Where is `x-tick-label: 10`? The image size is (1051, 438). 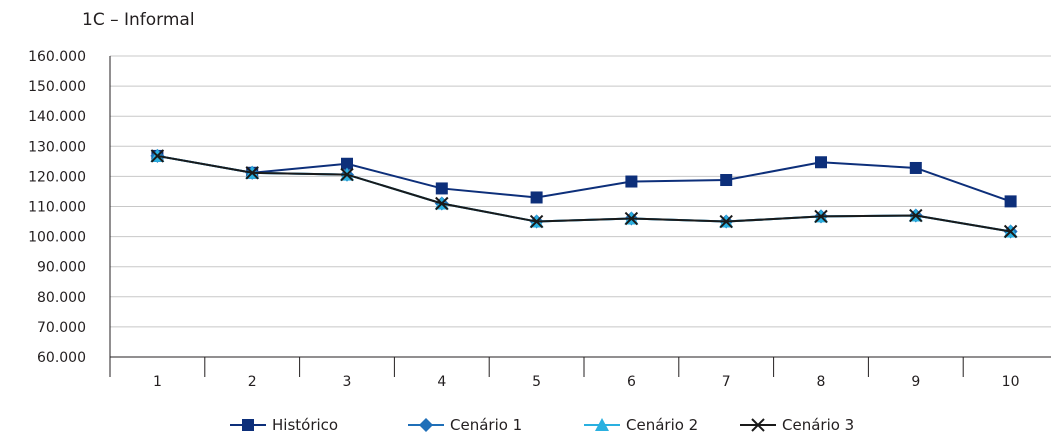 x-tick-label: 10 is located at coordinates (1011, 382).